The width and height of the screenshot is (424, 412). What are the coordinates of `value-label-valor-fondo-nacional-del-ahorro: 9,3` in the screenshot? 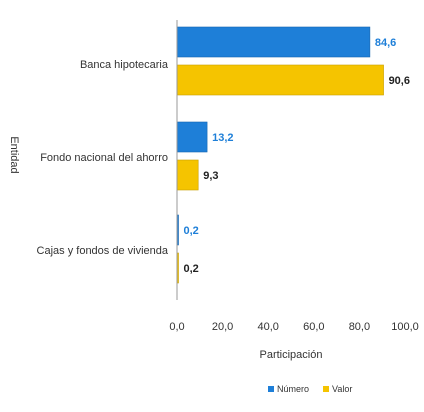 It's located at (210, 176).